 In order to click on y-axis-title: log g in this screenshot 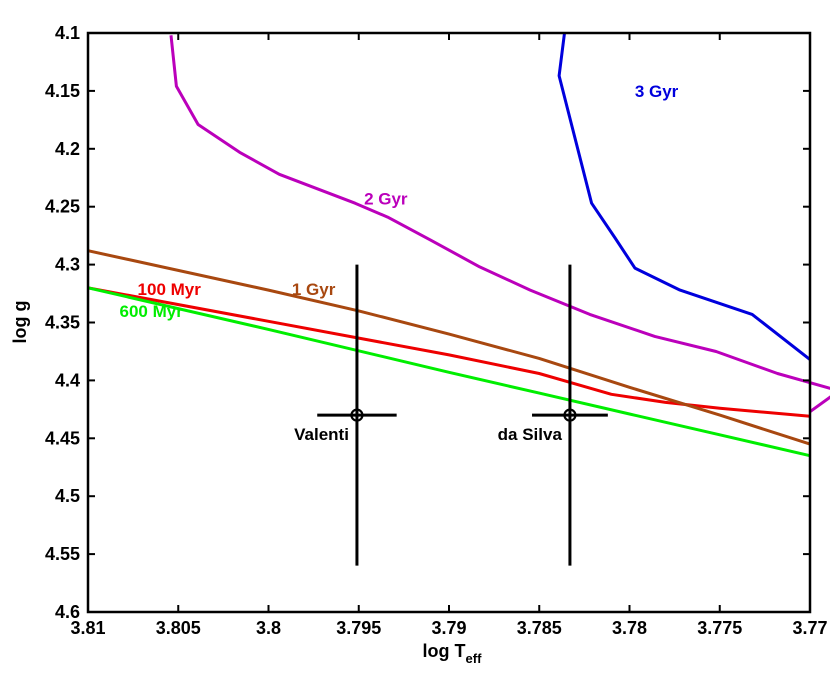, I will do `click(20, 322)`.